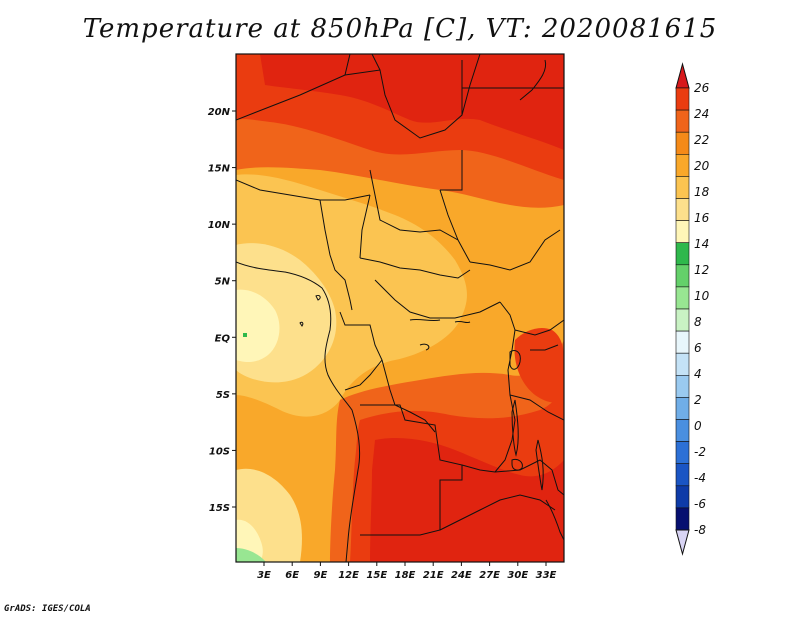 The width and height of the screenshot is (800, 618). I want to click on lon-tick-label: 12E, so click(348, 575).